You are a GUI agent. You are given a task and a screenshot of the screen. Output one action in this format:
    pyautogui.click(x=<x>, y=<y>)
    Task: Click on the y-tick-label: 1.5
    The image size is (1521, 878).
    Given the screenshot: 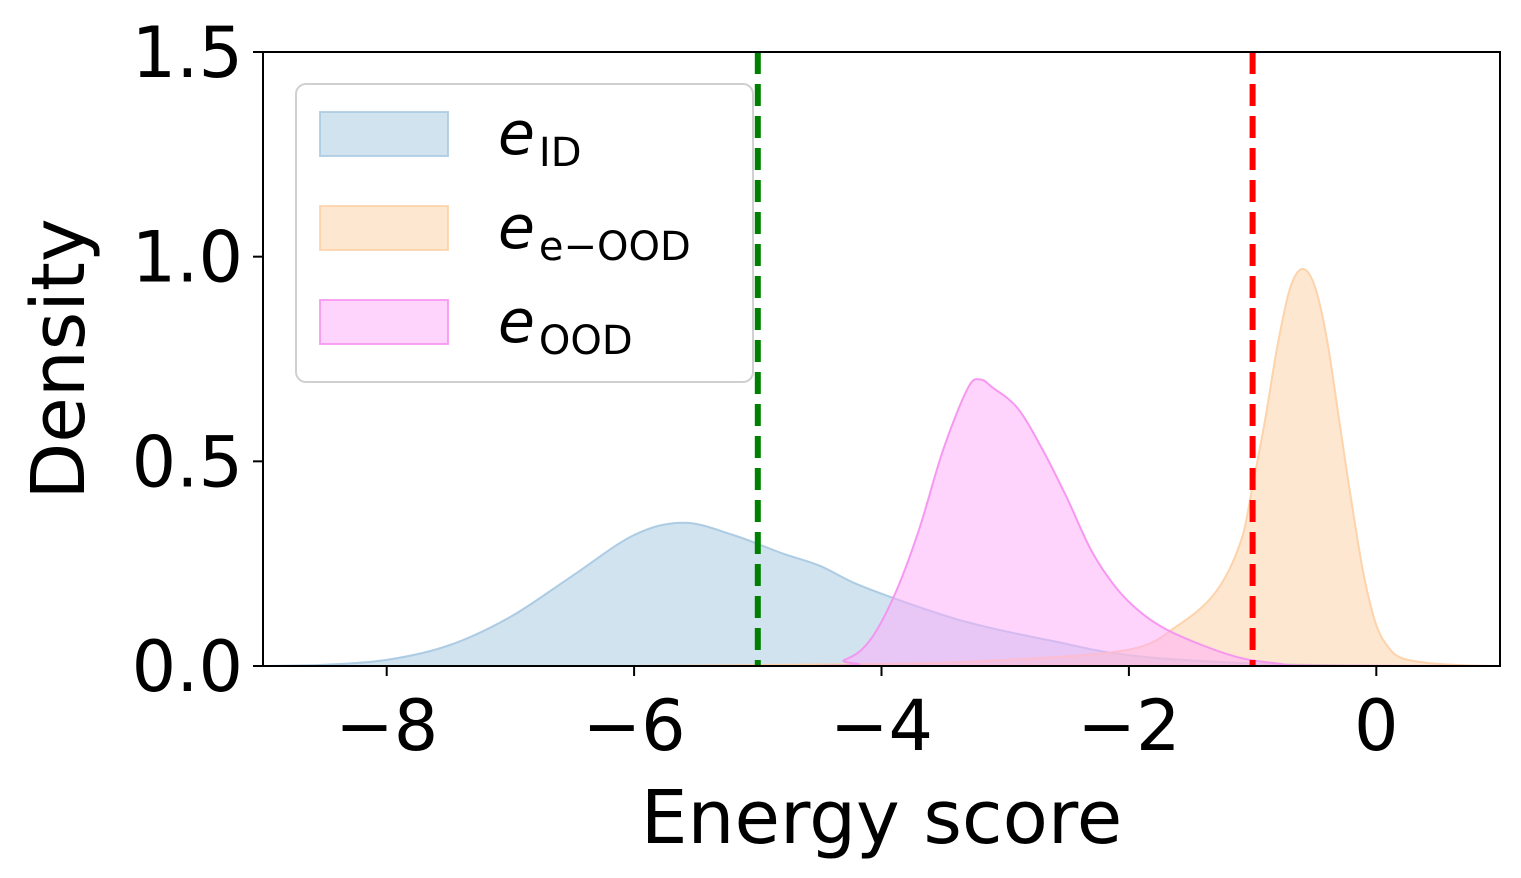 What is the action you would take?
    pyautogui.click(x=187, y=53)
    